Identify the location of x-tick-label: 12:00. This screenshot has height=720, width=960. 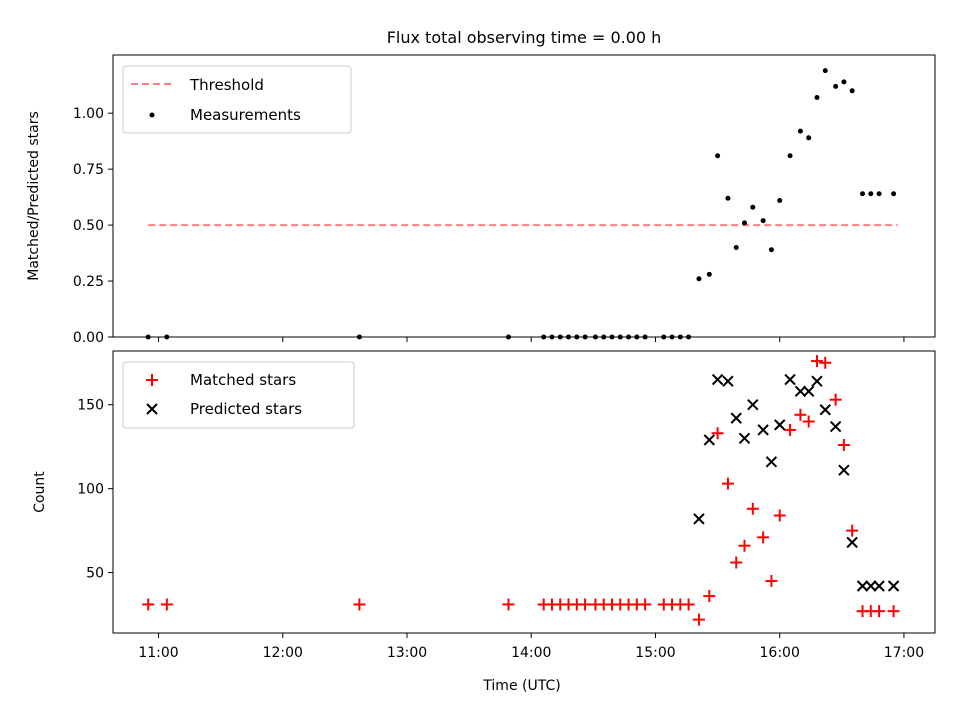
(283, 653).